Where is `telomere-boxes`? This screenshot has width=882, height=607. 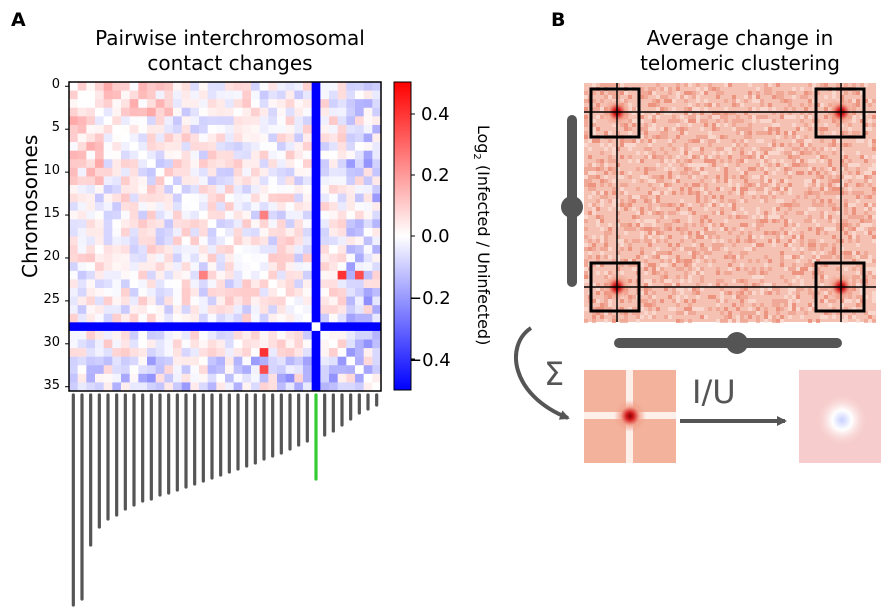
telomere-boxes is located at coordinates (727, 200).